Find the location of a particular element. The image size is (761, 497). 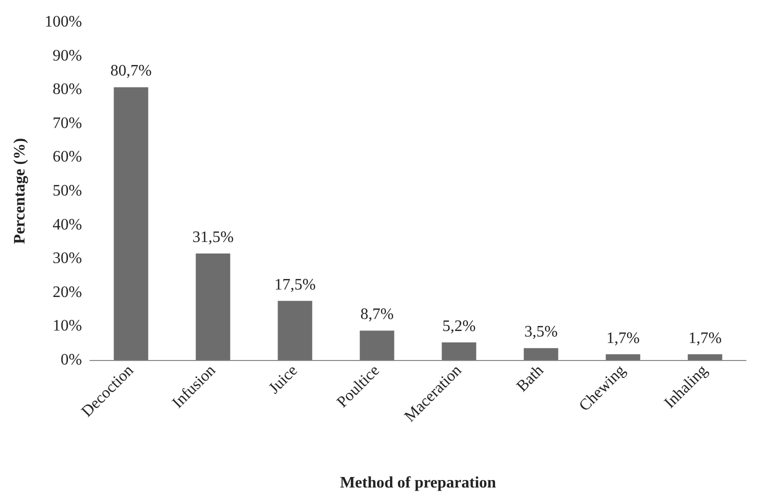

y-tick-label: 60% is located at coordinates (67, 157).